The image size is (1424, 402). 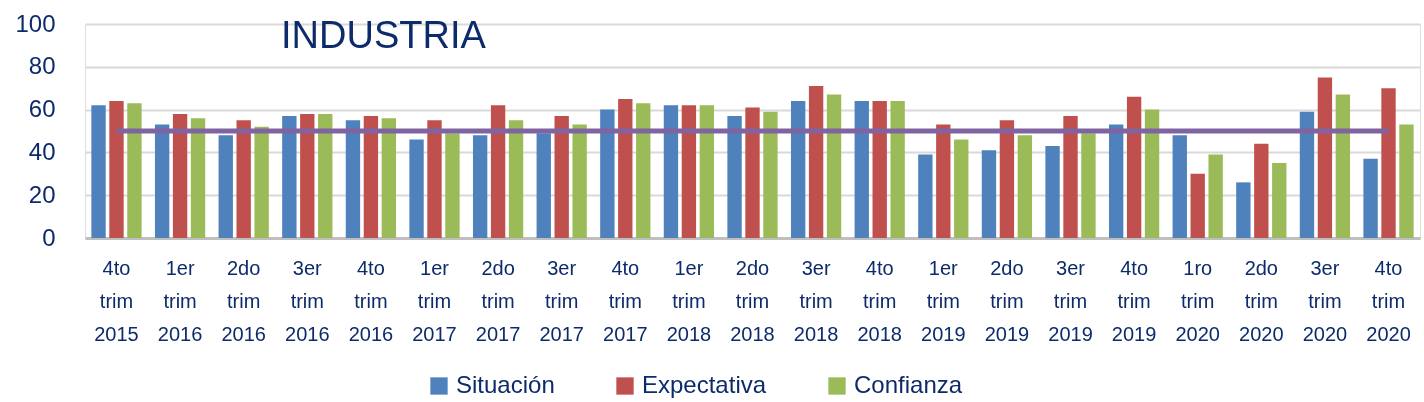 I want to click on y-tick-label: 80, so click(x=42, y=66).